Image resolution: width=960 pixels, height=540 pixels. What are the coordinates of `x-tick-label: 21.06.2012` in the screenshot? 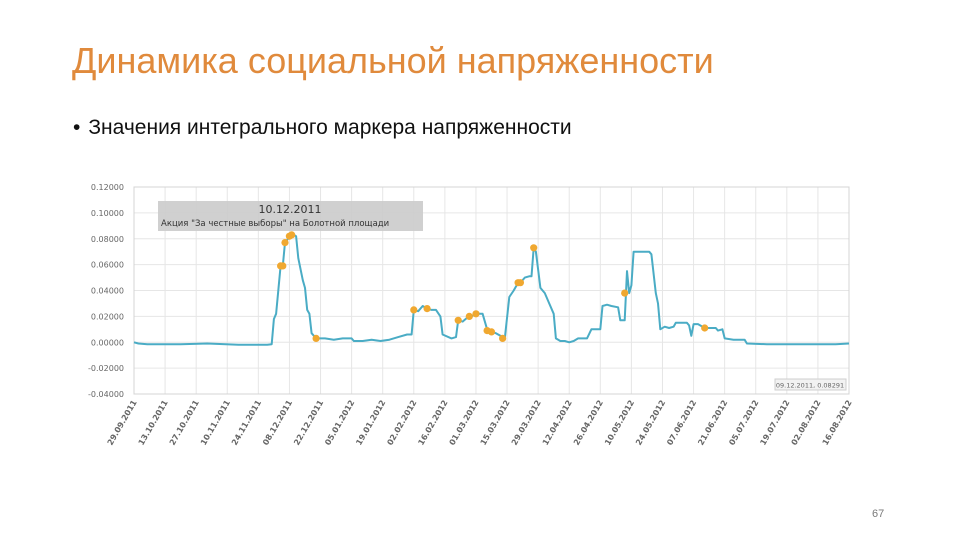 It's located at (712, 423).